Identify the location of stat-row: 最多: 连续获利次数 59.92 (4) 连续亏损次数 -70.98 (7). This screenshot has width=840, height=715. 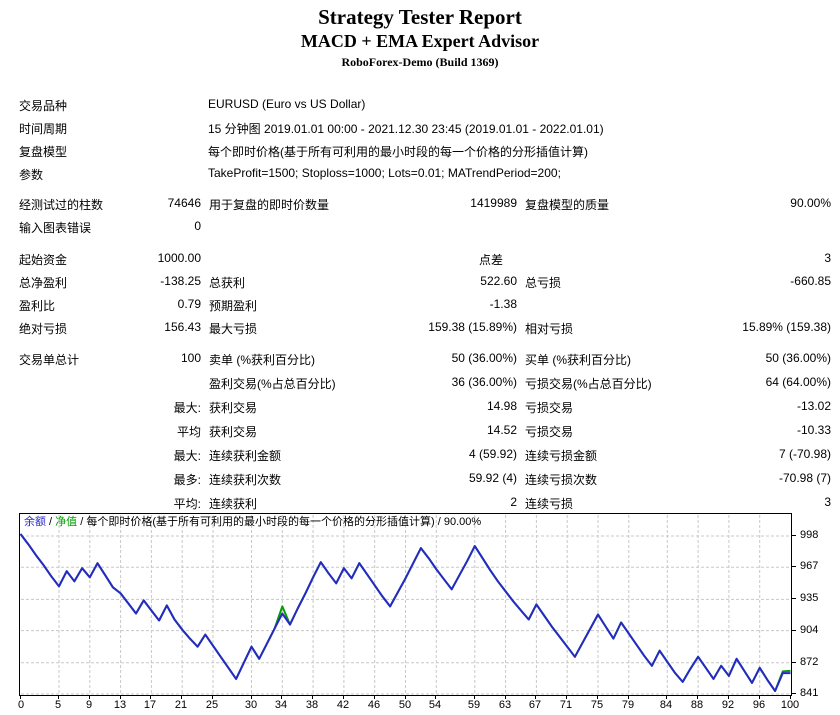
(420, 483).